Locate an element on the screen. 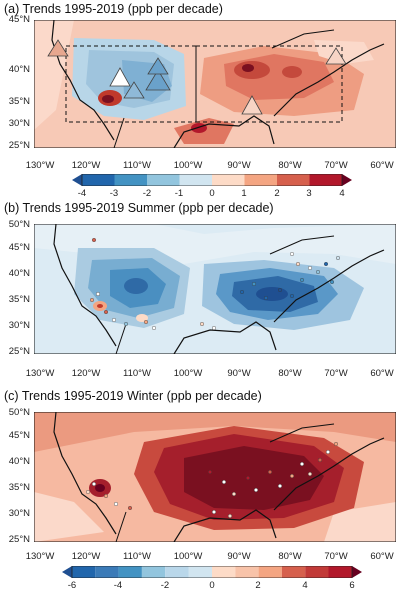  colorbar-top is located at coordinates (212, 180).